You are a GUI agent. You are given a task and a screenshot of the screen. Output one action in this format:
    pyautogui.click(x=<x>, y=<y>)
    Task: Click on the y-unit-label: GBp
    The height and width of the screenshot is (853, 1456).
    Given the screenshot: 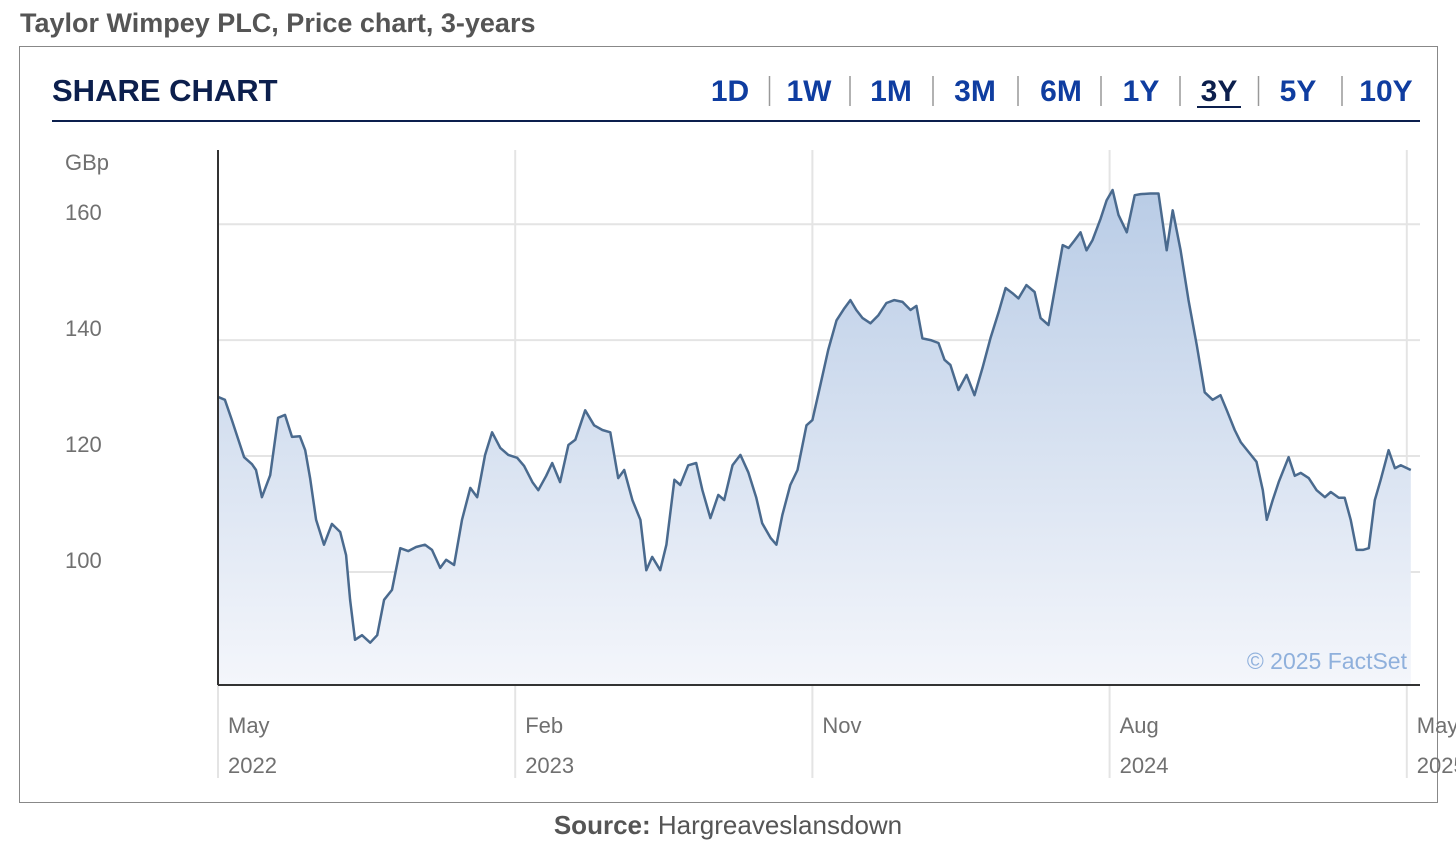 What is the action you would take?
    pyautogui.click(x=87, y=162)
    